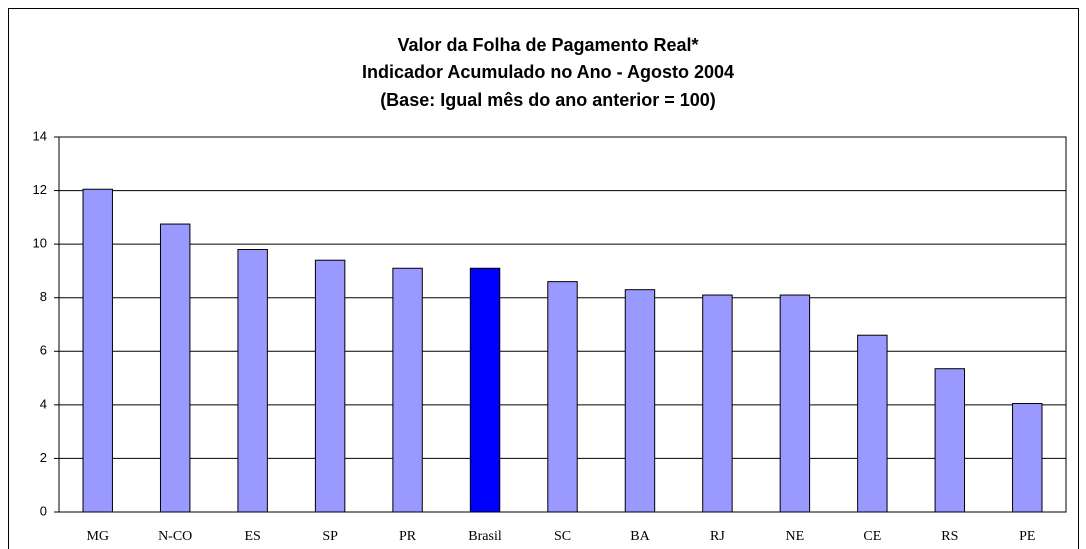 The image size is (1086, 549). What do you see at coordinates (43, 350) in the screenshot?
I see `y-tick-label: 6` at bounding box center [43, 350].